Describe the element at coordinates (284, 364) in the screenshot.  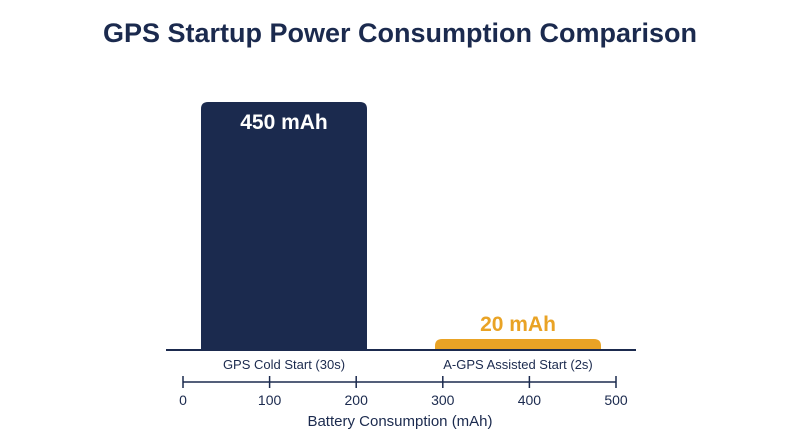
I see `category-label-1: GPS Cold Start (30s)` at that location.